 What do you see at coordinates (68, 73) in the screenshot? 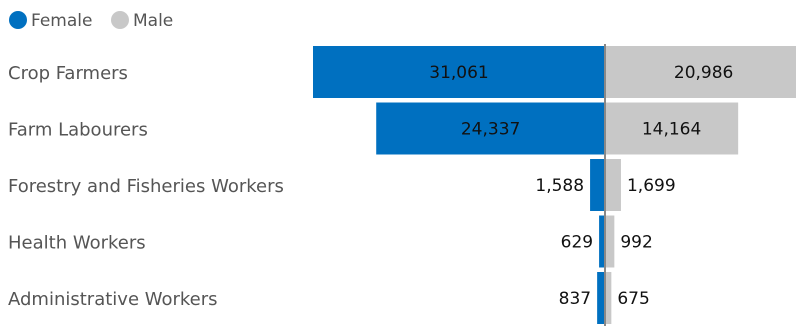
I see `category-label-crop-farmers: Crop Farmers` at bounding box center [68, 73].